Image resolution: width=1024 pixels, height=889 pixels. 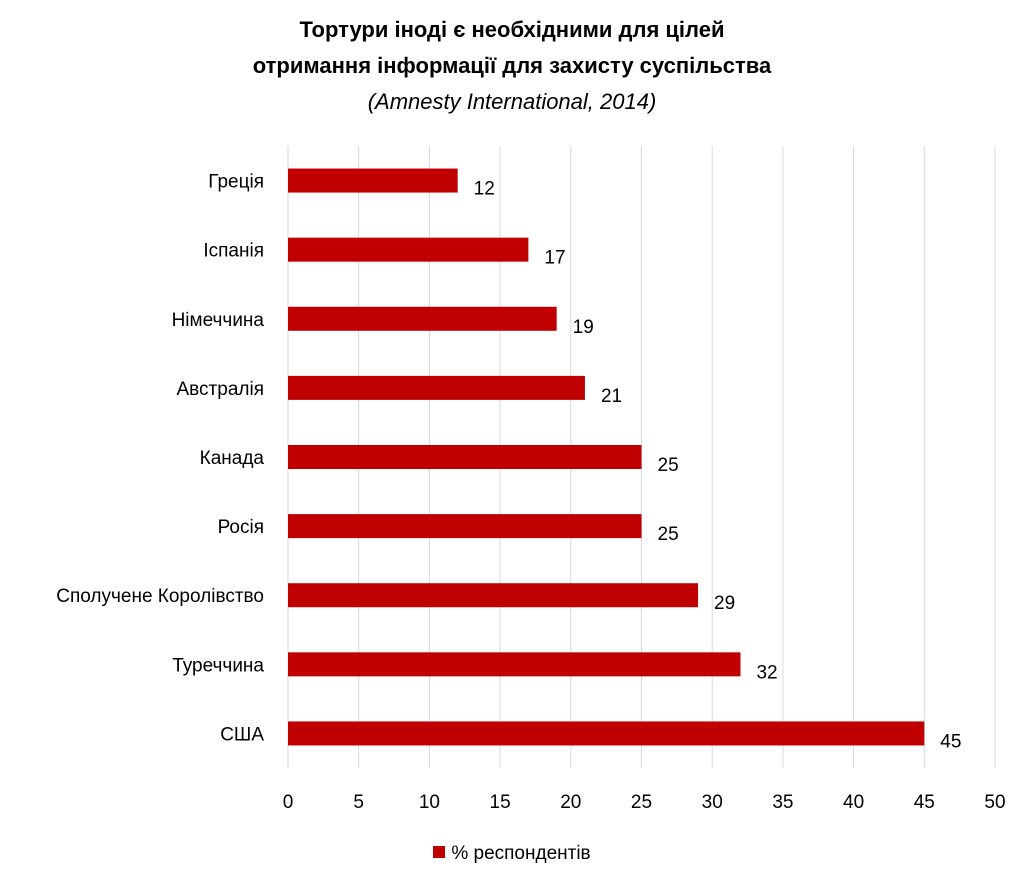 I want to click on x-tick-label: 0, so click(x=288, y=802).